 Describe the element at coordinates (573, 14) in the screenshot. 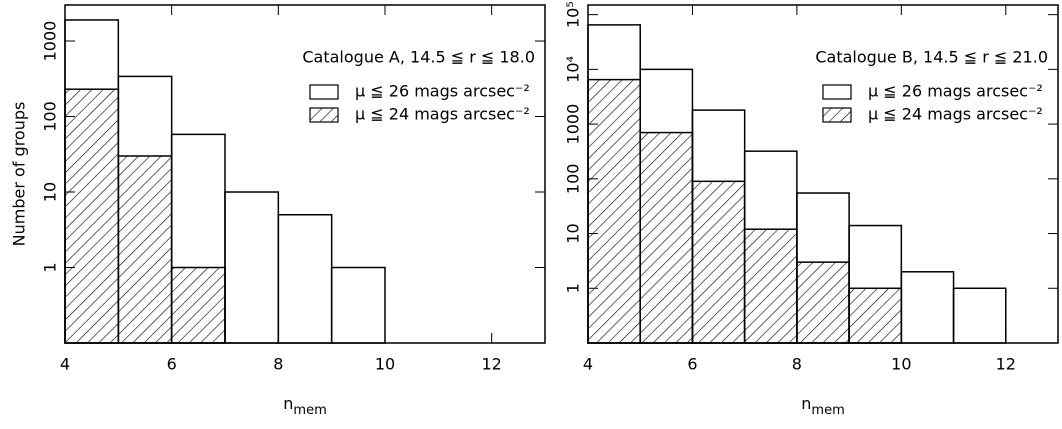

I see `y-tick-label: 10⁵` at that location.